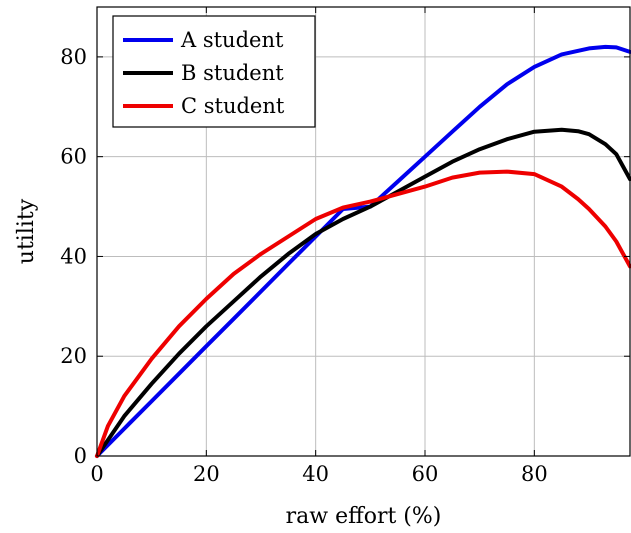 Image resolution: width=631 pixels, height=533 pixels. I want to click on x-tick-label: 60, so click(425, 474).